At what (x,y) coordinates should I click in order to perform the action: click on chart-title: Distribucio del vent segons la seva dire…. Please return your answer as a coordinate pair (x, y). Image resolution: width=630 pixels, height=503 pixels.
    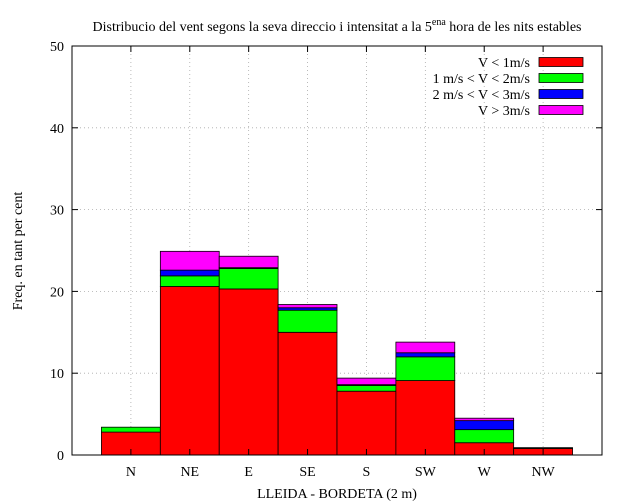
    Looking at the image, I should click on (337, 26).